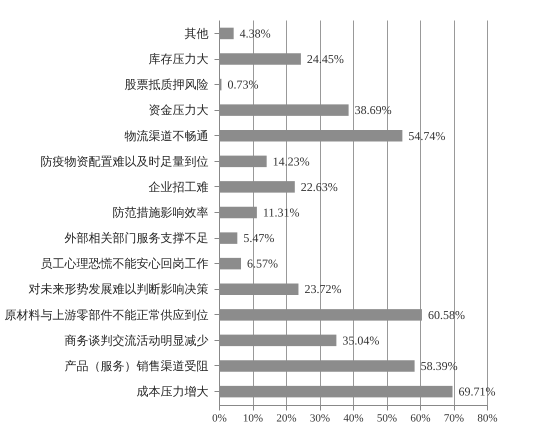  What do you see at coordinates (196, 33) in the screenshot?
I see `y-tick-label: 其他` at bounding box center [196, 33].